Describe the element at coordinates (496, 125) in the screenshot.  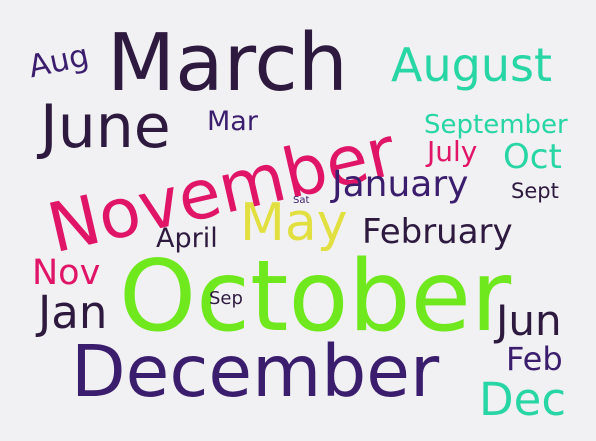
I see `word-september: September` at that location.